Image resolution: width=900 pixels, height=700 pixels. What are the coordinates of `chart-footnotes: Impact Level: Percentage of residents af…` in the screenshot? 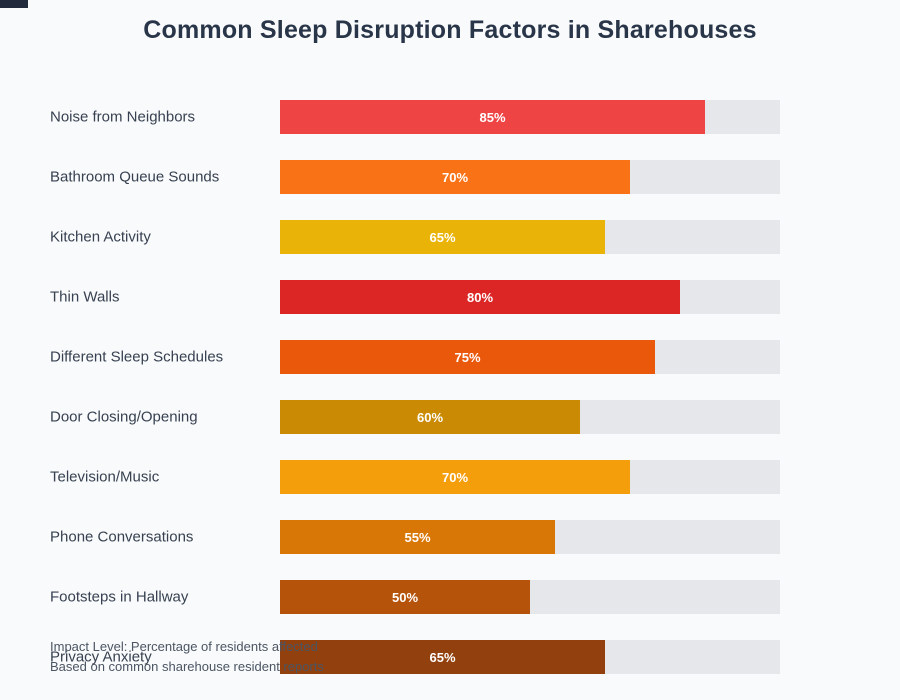 It's located at (187, 657).